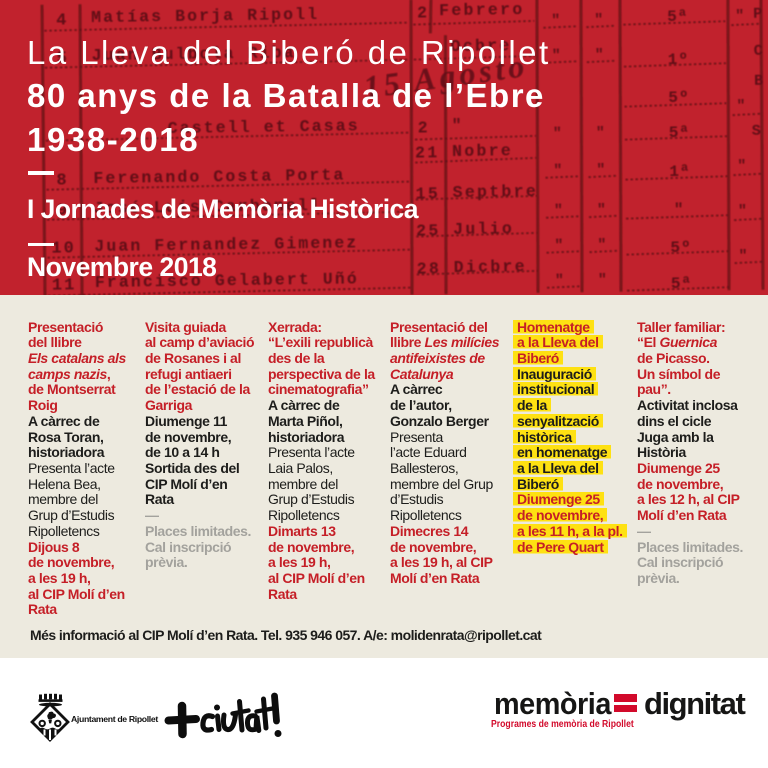  I want to click on svg-text: 25, so click(428, 230).